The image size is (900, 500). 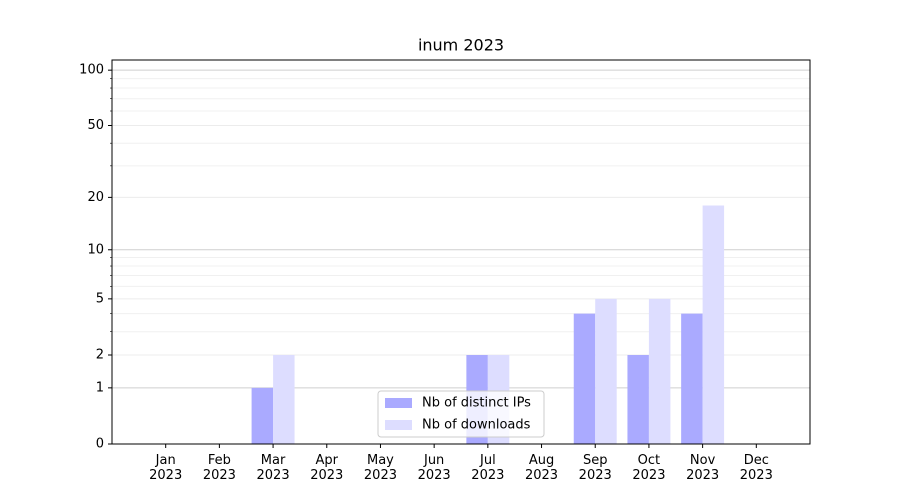 I want to click on x-tick-label: Jun 2023, so click(x=434, y=468).